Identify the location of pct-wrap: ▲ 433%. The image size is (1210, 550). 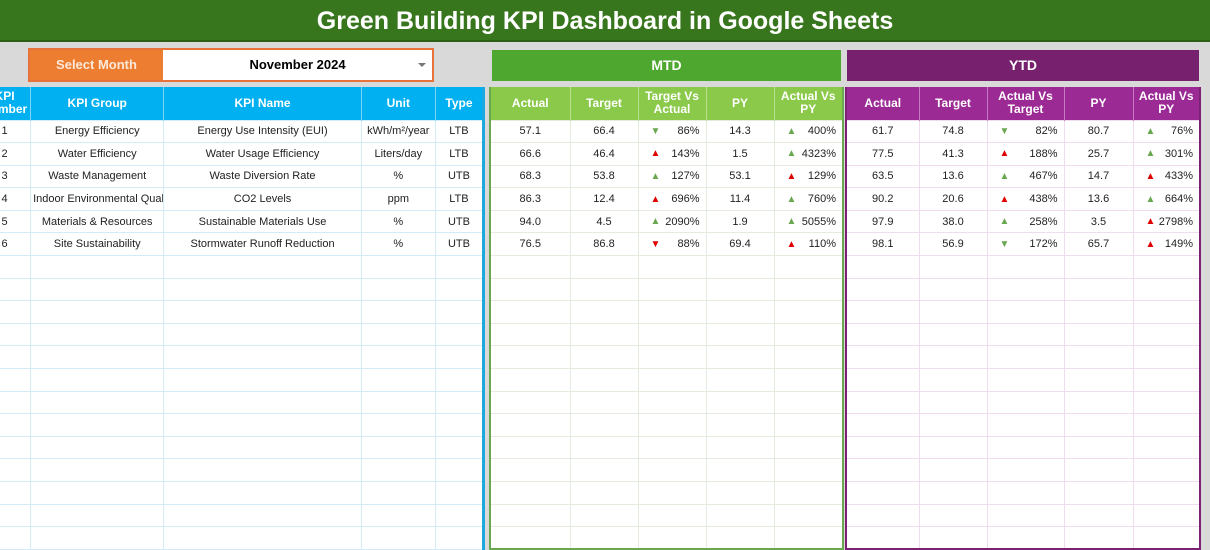
(1167, 176).